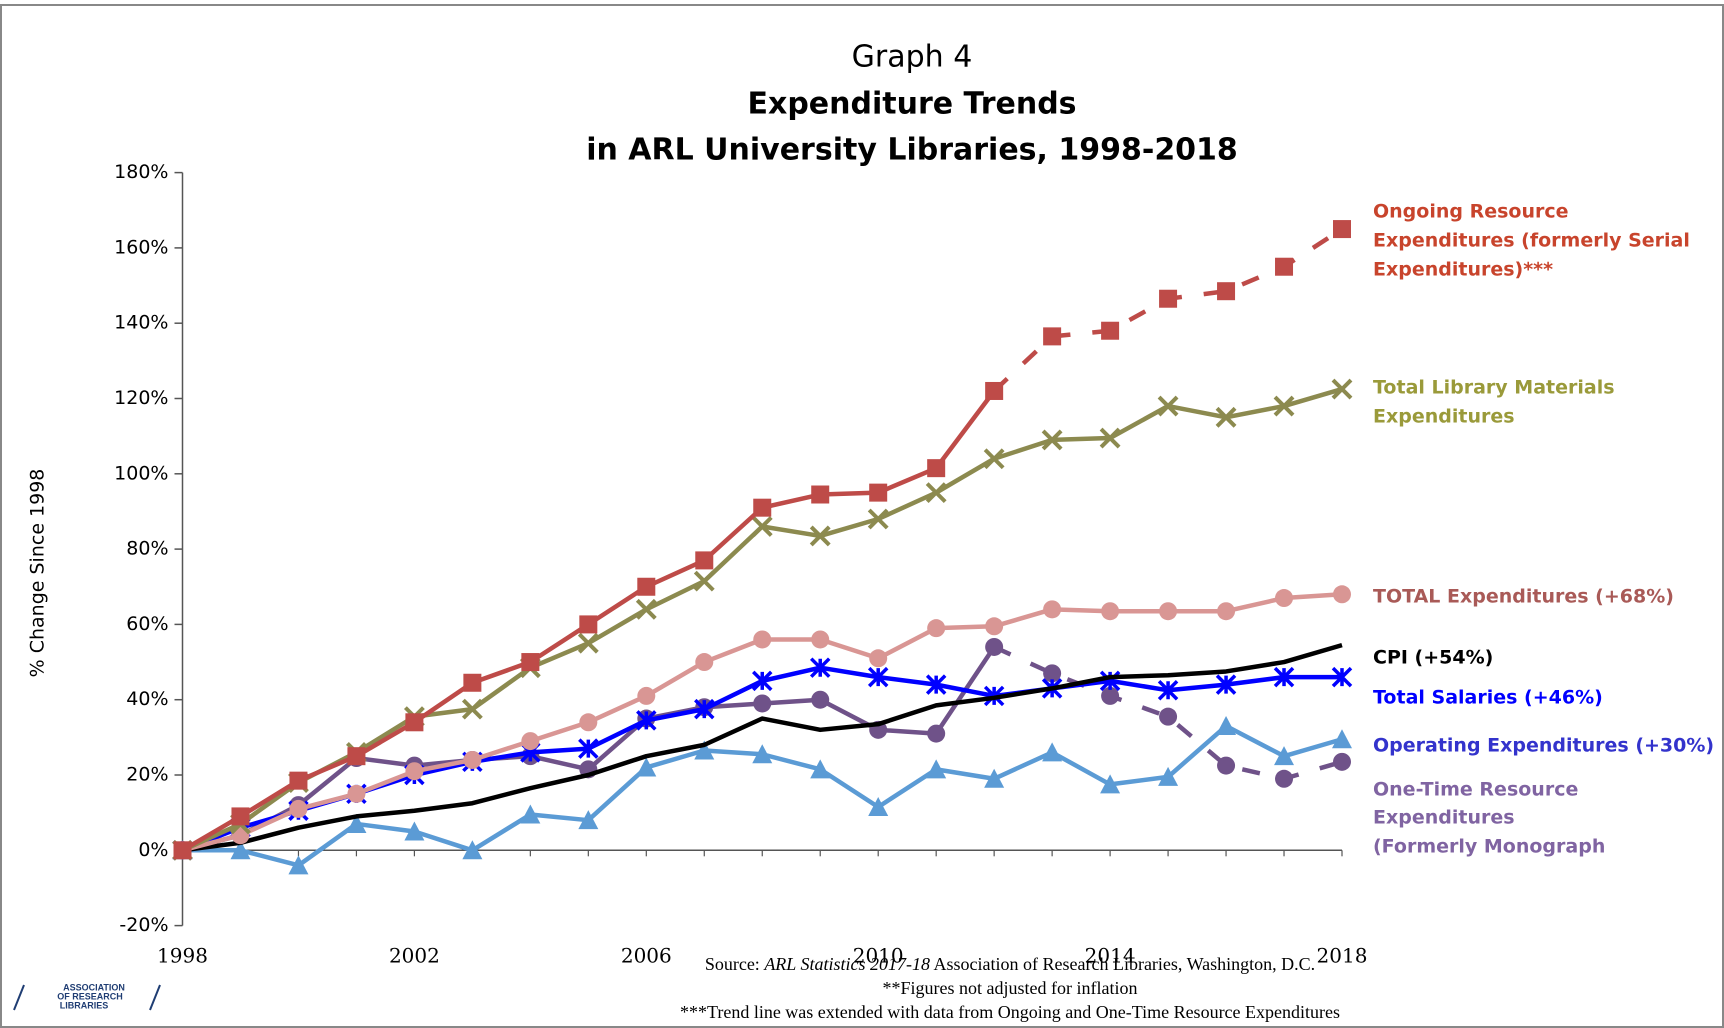  What do you see at coordinates (147, 624) in the screenshot?
I see `y-tick-label: 60%` at bounding box center [147, 624].